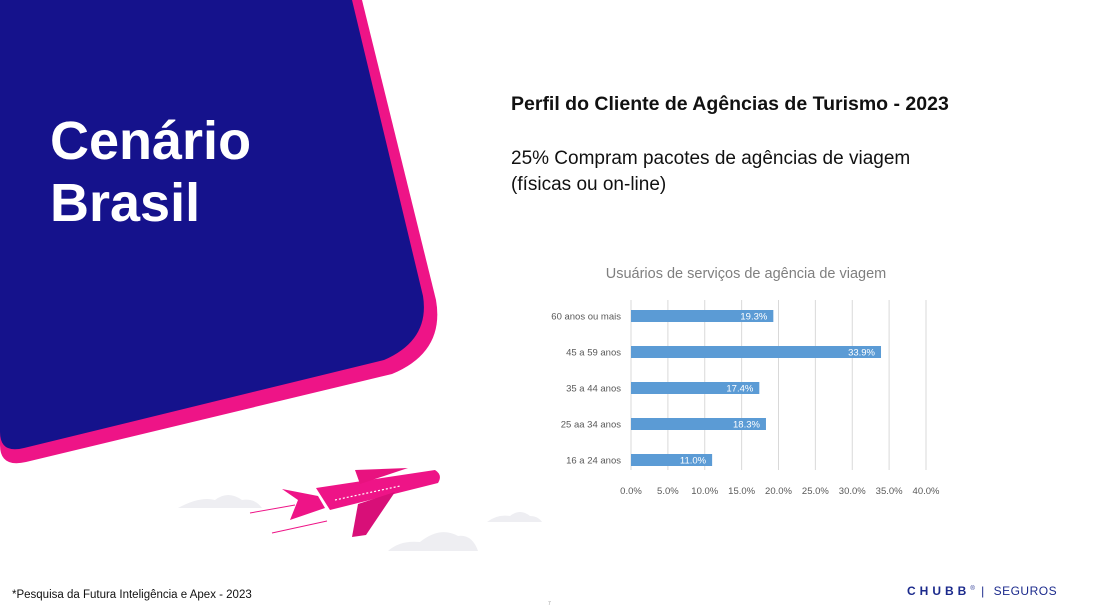 This screenshot has height=611, width=1100. I want to click on chart-data-label: 33.9%, so click(861, 353).